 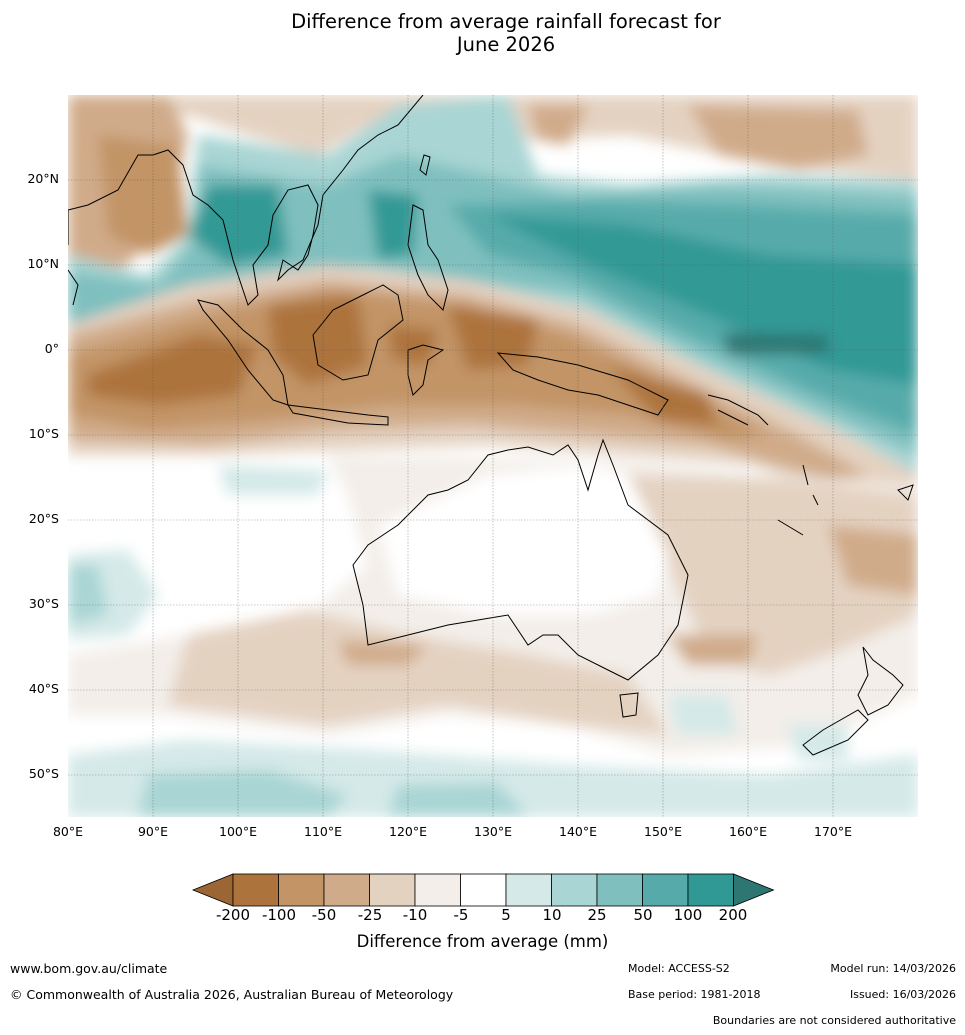 What do you see at coordinates (43, 773) in the screenshot?
I see `lat-label-50s: 50°S` at bounding box center [43, 773].